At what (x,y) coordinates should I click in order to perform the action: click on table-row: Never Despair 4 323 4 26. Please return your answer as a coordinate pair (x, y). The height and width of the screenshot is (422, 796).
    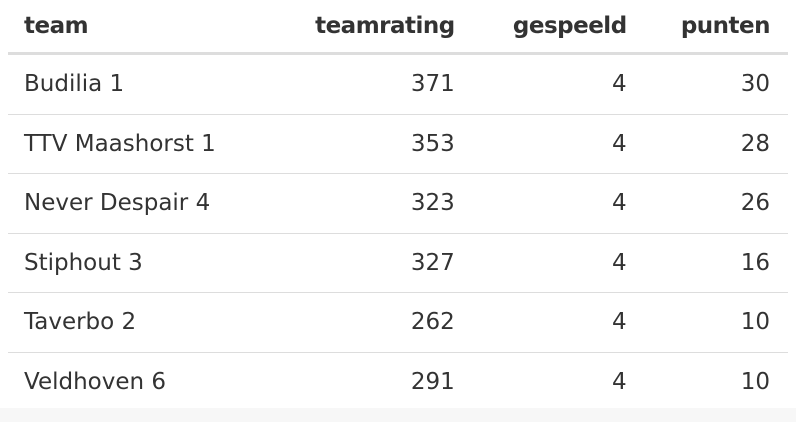
    Looking at the image, I should click on (398, 203).